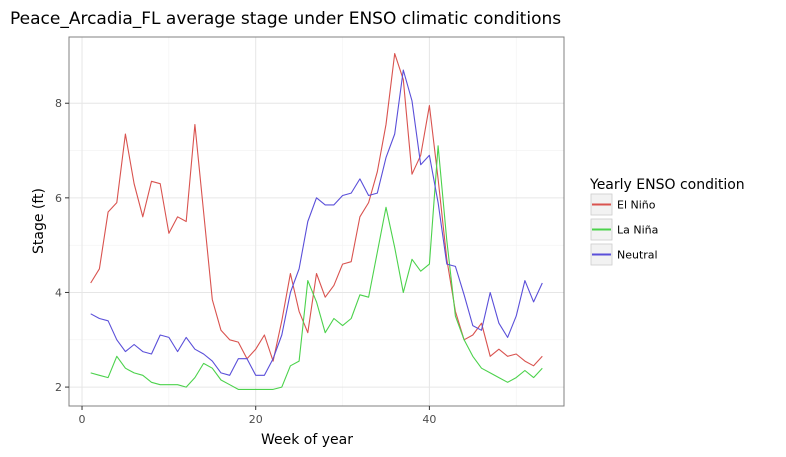  Describe the element at coordinates (307, 440) in the screenshot. I see `x-axis-title: Week of year` at that location.